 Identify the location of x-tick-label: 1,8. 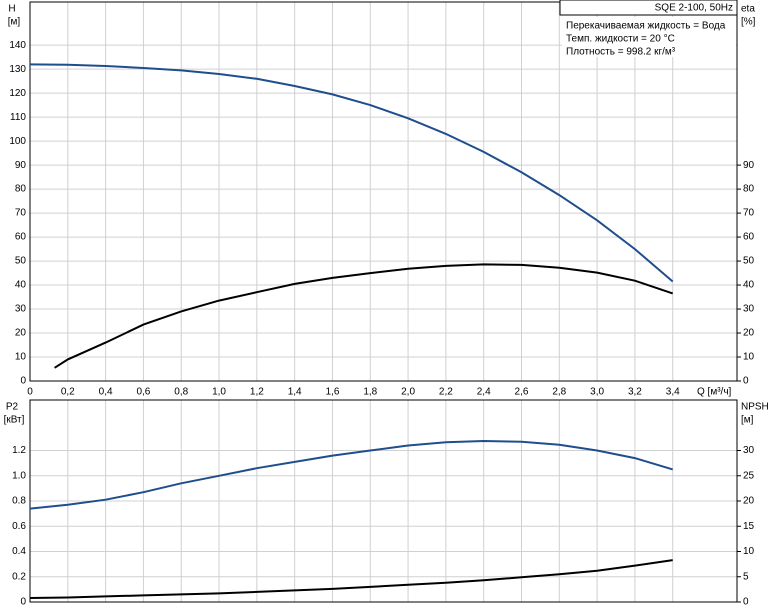
(370, 392).